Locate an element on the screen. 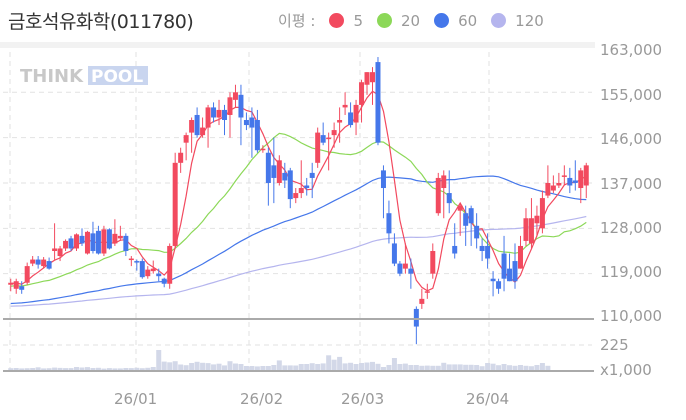 This screenshot has height=420, width=686. legend-ma60: 60 is located at coordinates (455, 21).